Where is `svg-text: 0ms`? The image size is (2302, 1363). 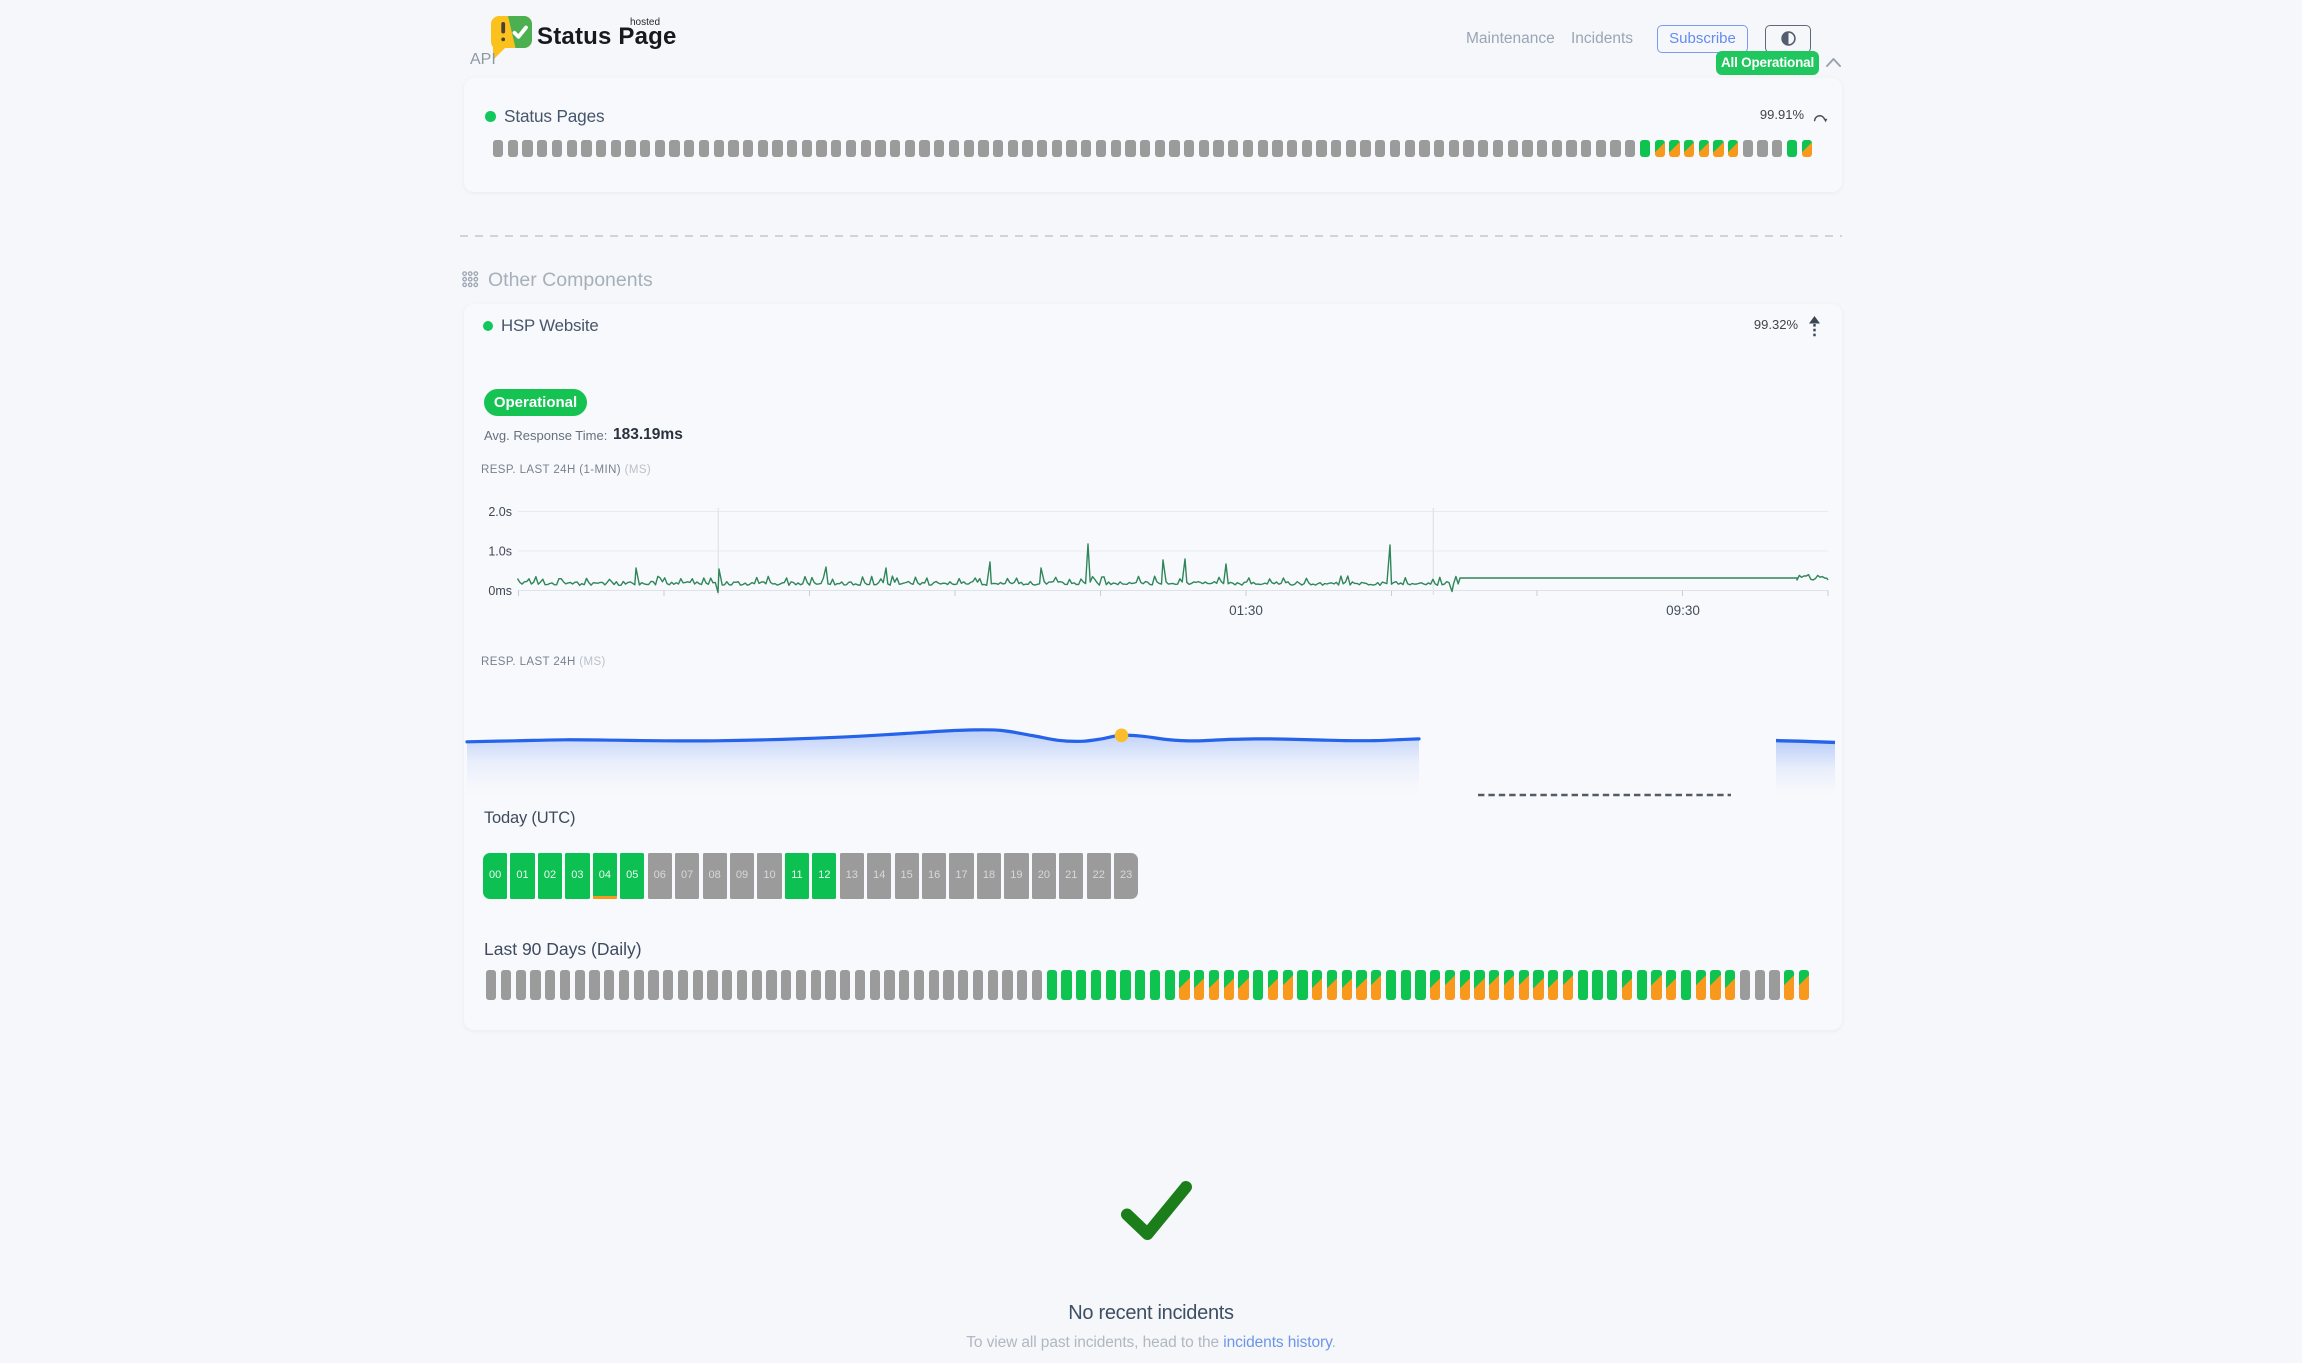
svg-text: 0ms is located at coordinates (500, 591).